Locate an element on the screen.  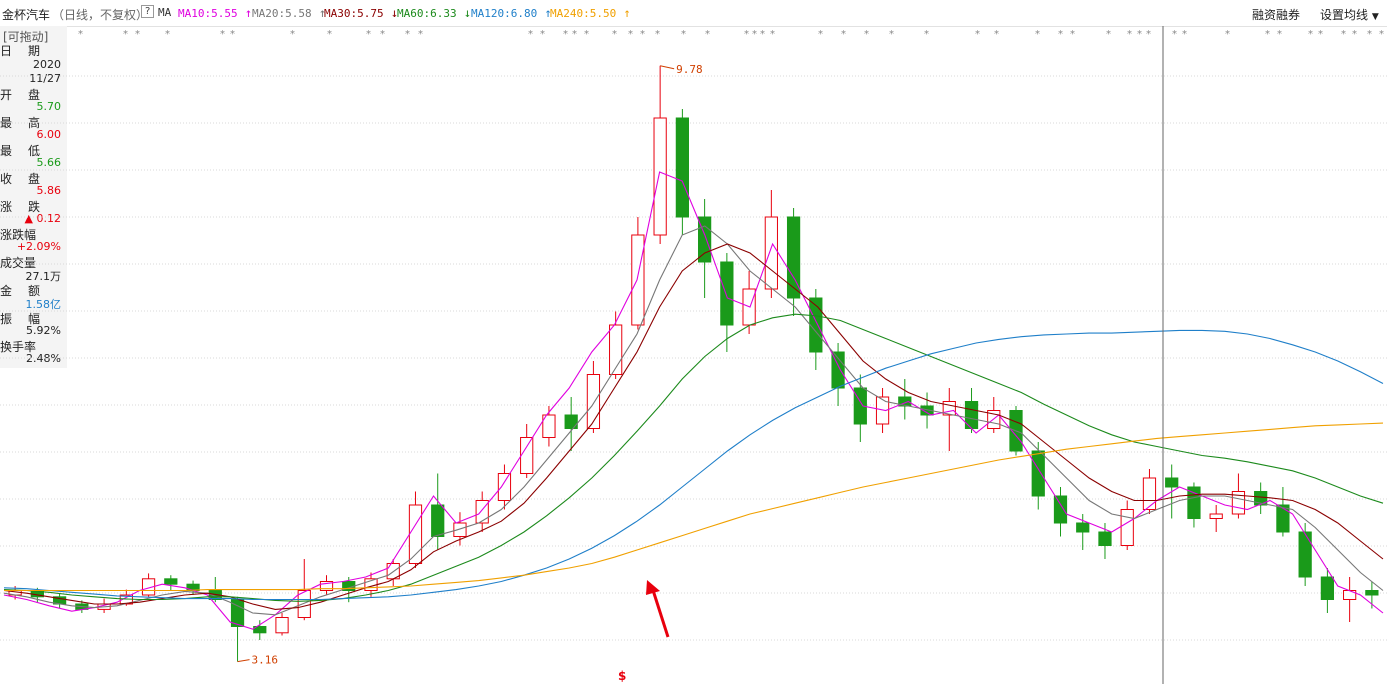
min-price-label: 3.16 is located at coordinates (265, 660).